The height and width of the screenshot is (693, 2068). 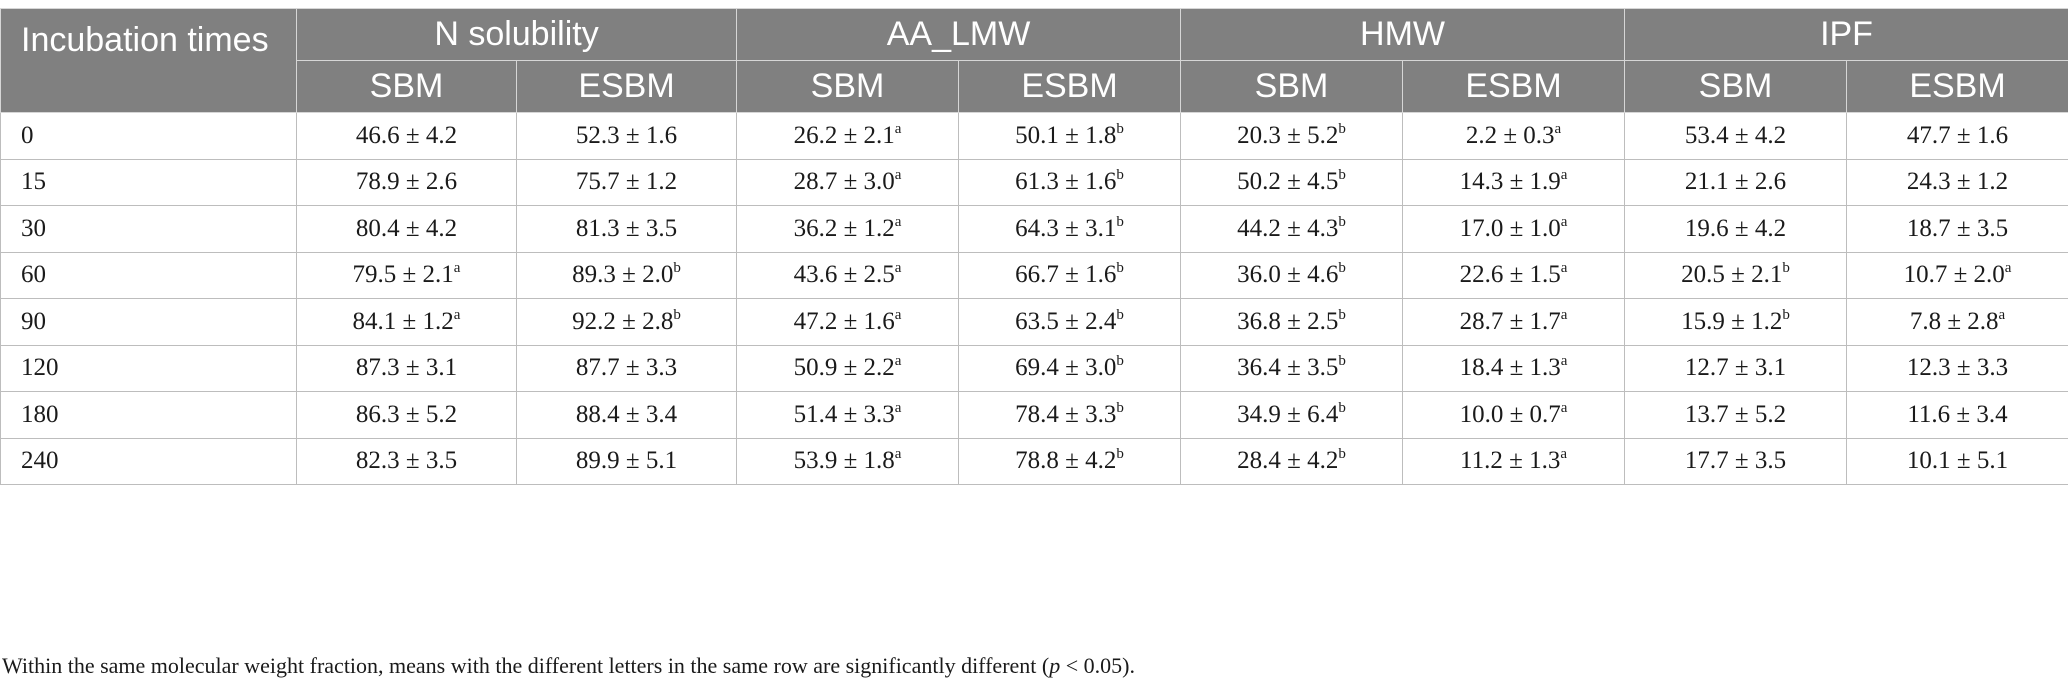 What do you see at coordinates (1288, 135) in the screenshot?
I see `value-text: 20.3 ± 5.2` at bounding box center [1288, 135].